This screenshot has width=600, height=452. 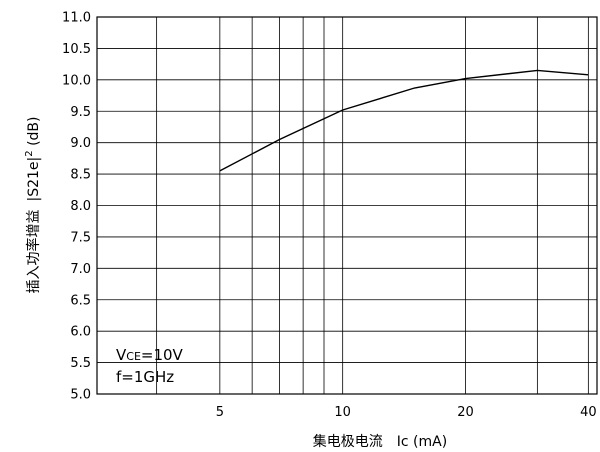 What do you see at coordinates (80, 269) in the screenshot?
I see `y-tick-label: 7.0` at bounding box center [80, 269].